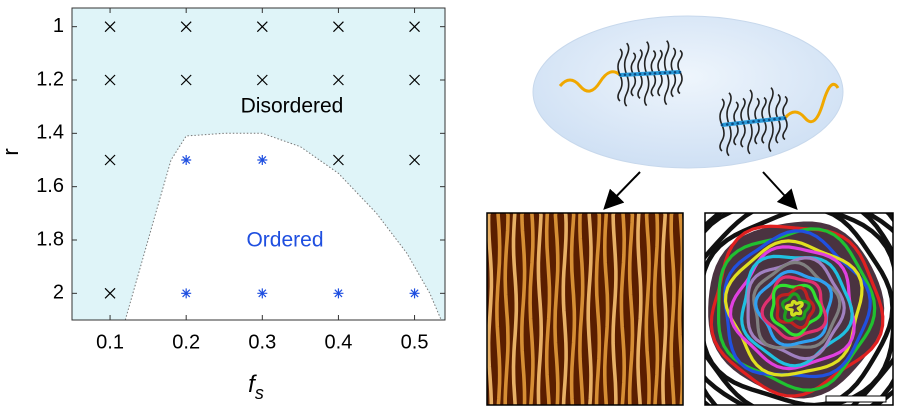  Describe the element at coordinates (856, 399) in the screenshot. I see `scale-bar` at that location.